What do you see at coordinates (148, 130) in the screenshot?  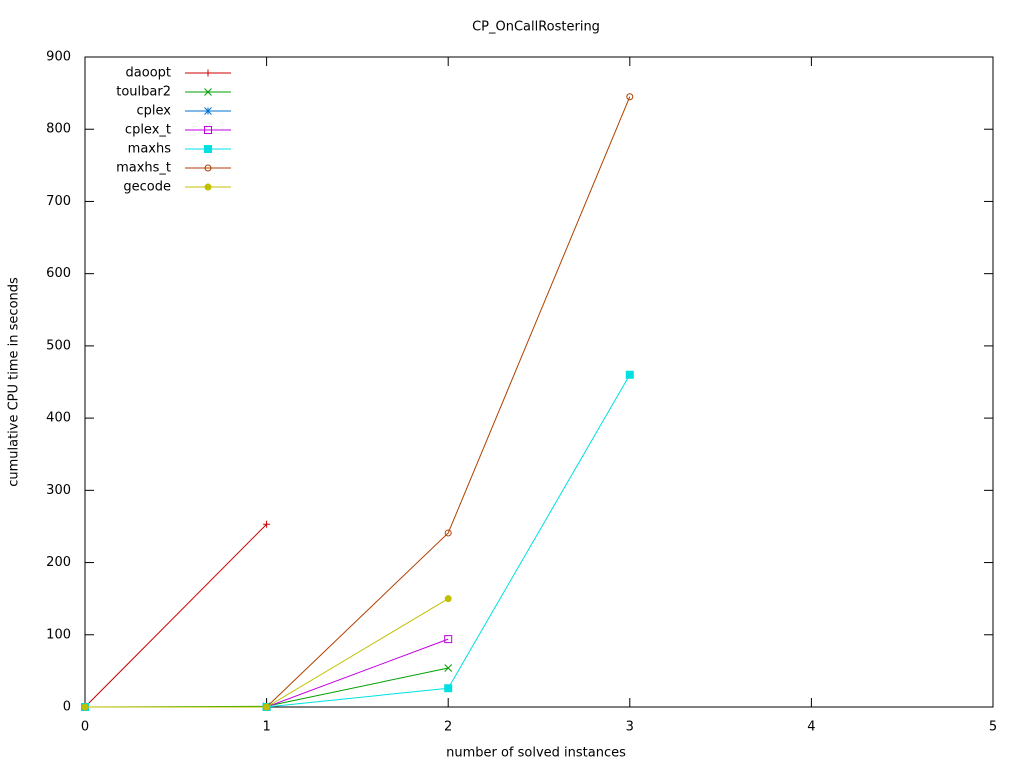 I see `legend-label: cplex_t` at bounding box center [148, 130].